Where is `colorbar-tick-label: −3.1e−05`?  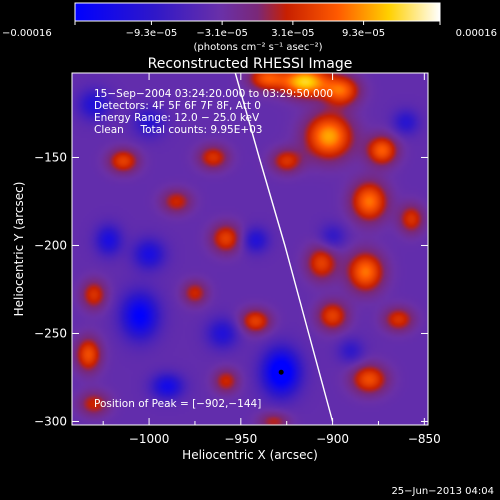 colorbar-tick-label: −3.1e−05 is located at coordinates (222, 33).